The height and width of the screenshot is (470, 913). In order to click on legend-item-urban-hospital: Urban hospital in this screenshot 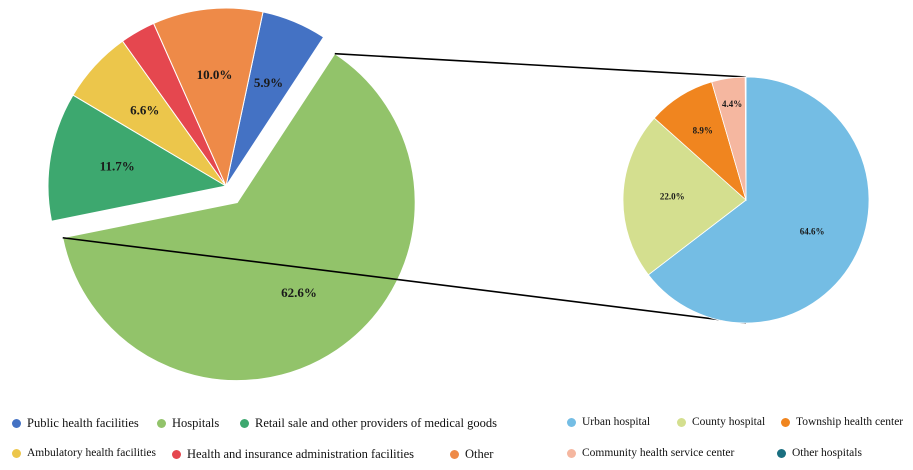, I will do `click(608, 422)`.